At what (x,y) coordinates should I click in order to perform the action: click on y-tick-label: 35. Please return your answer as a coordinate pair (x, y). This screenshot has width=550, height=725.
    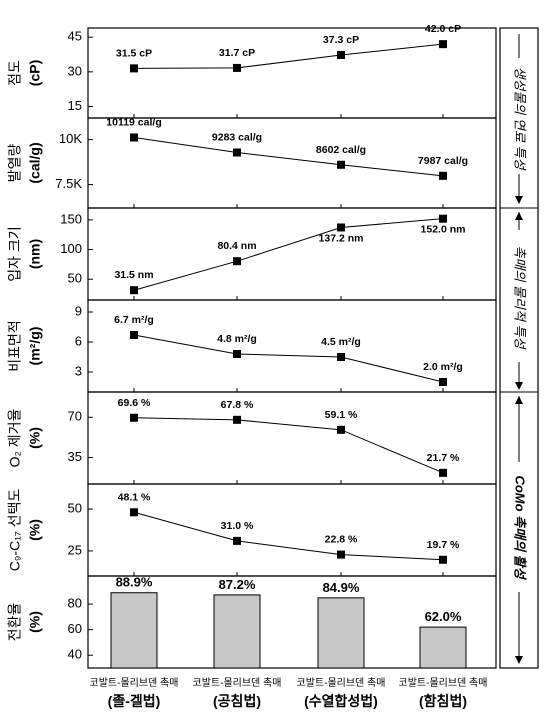
    Looking at the image, I should click on (75, 456).